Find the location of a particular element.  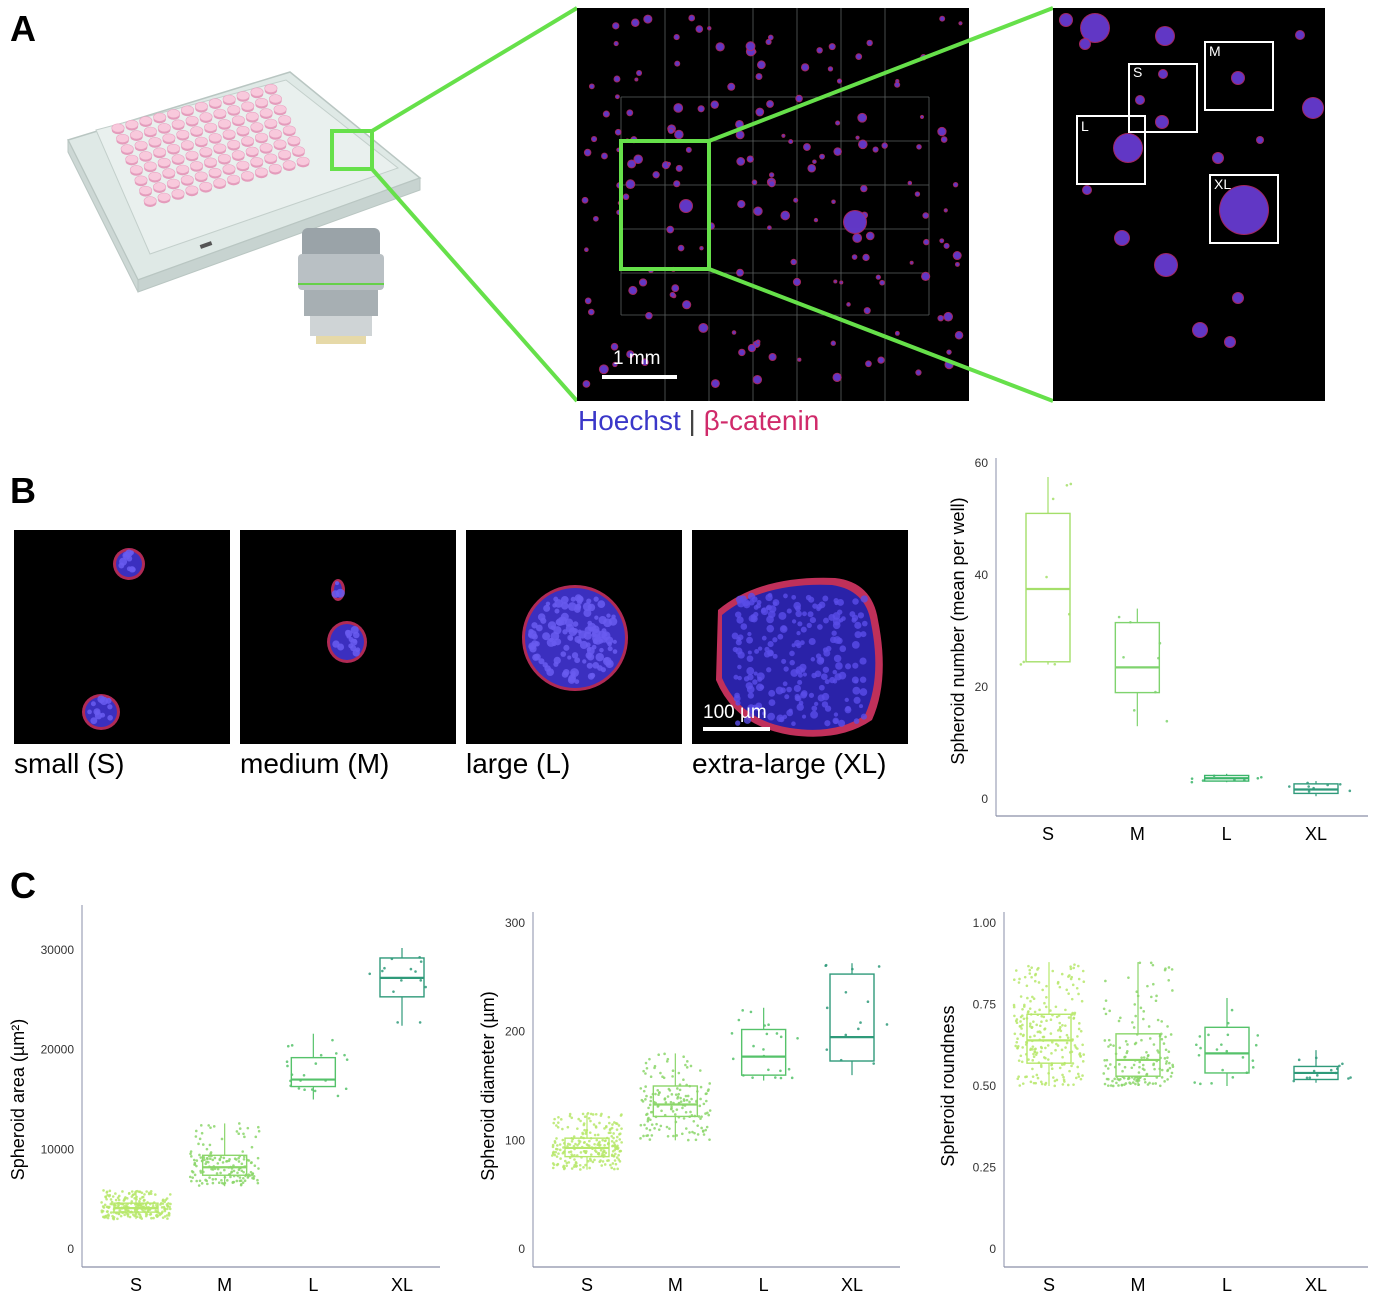

y-axis-title: Spheroid area (µm²) is located at coordinates (18, 1099).